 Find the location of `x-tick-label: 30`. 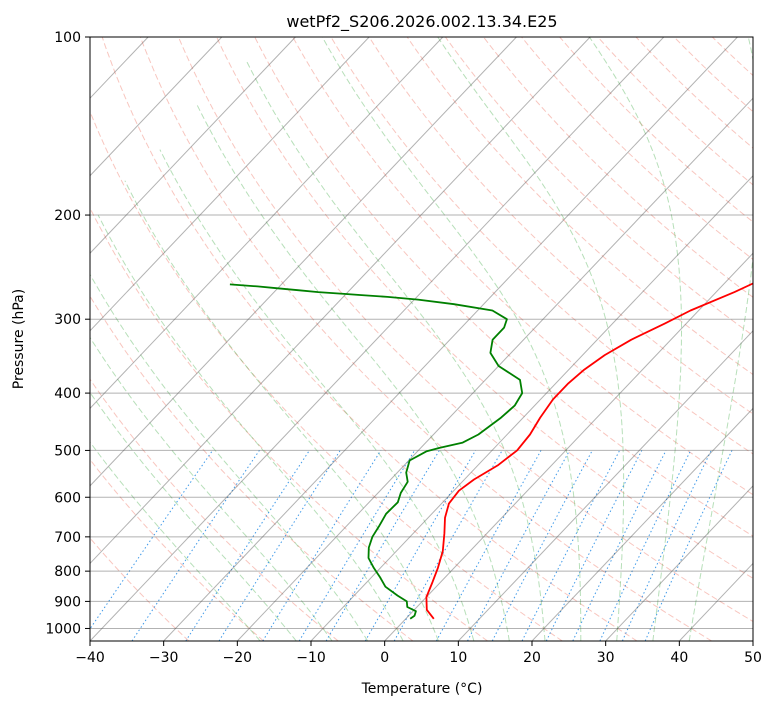

x-tick-label: 30 is located at coordinates (606, 658).